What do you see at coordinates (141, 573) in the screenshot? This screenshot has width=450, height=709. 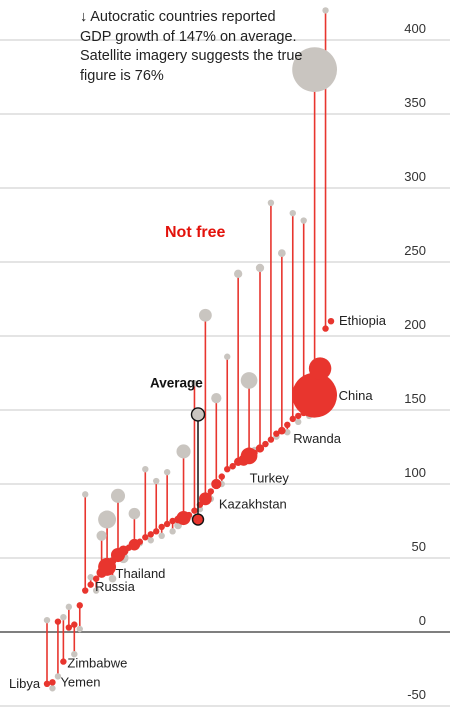 I see `country-label-thailand: Thailand` at bounding box center [141, 573].